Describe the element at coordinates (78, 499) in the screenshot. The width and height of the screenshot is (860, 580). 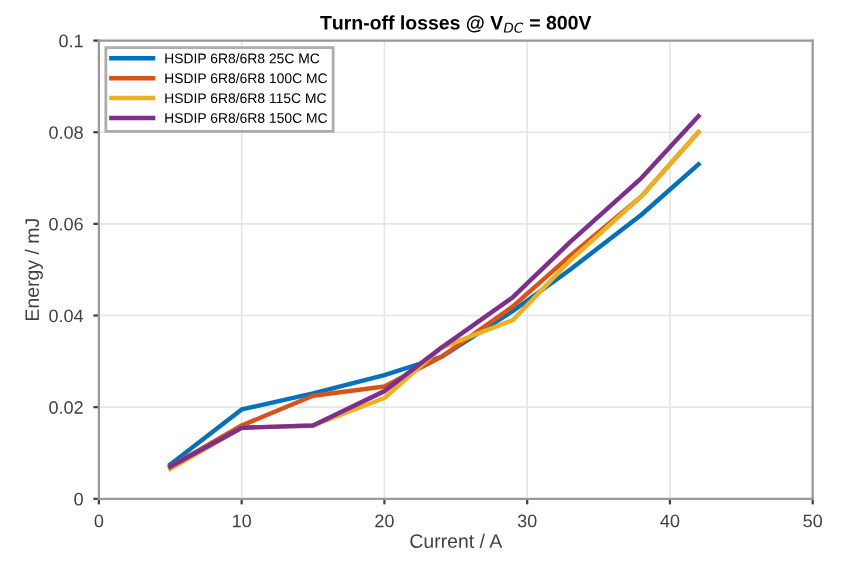
I see `y-tick-label: 0` at that location.